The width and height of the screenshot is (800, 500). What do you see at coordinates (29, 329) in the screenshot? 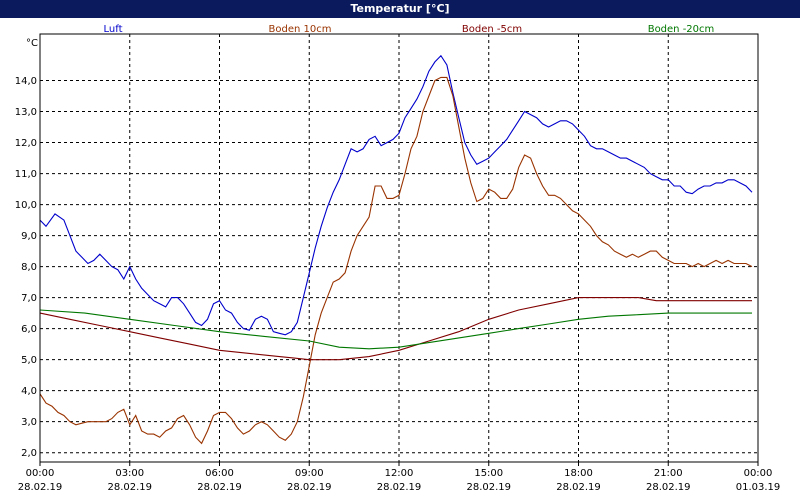
I see `y-tick-label: 6,0` at bounding box center [29, 329].